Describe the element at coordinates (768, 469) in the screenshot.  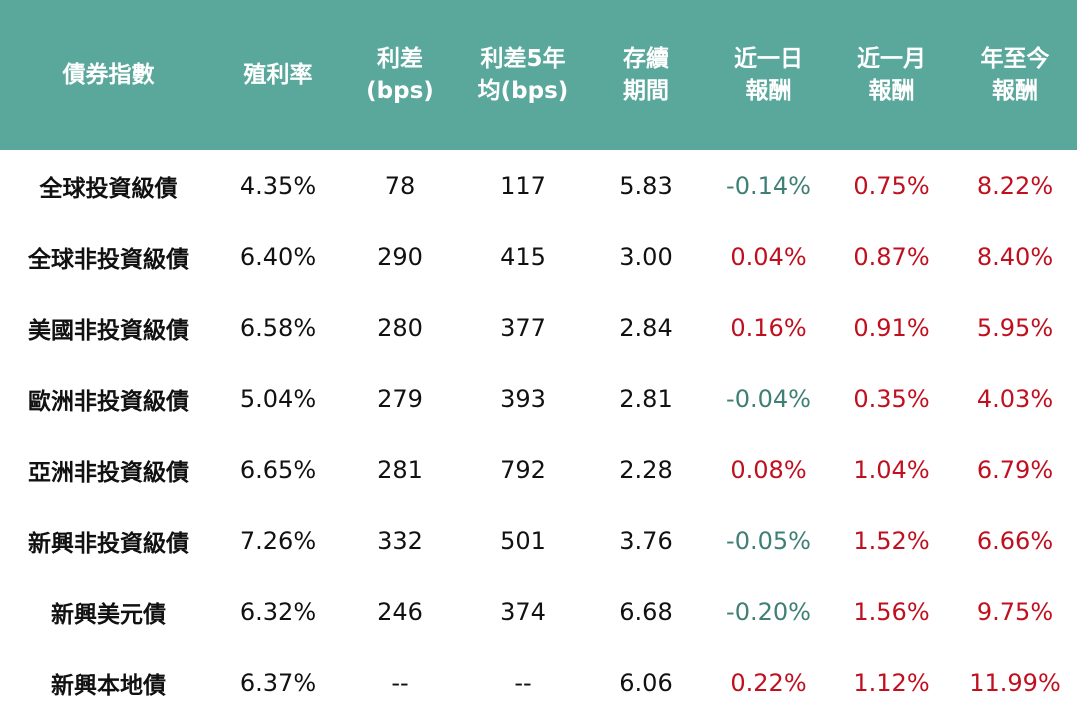
I see `row-1d-return: 0.08%` at that location.